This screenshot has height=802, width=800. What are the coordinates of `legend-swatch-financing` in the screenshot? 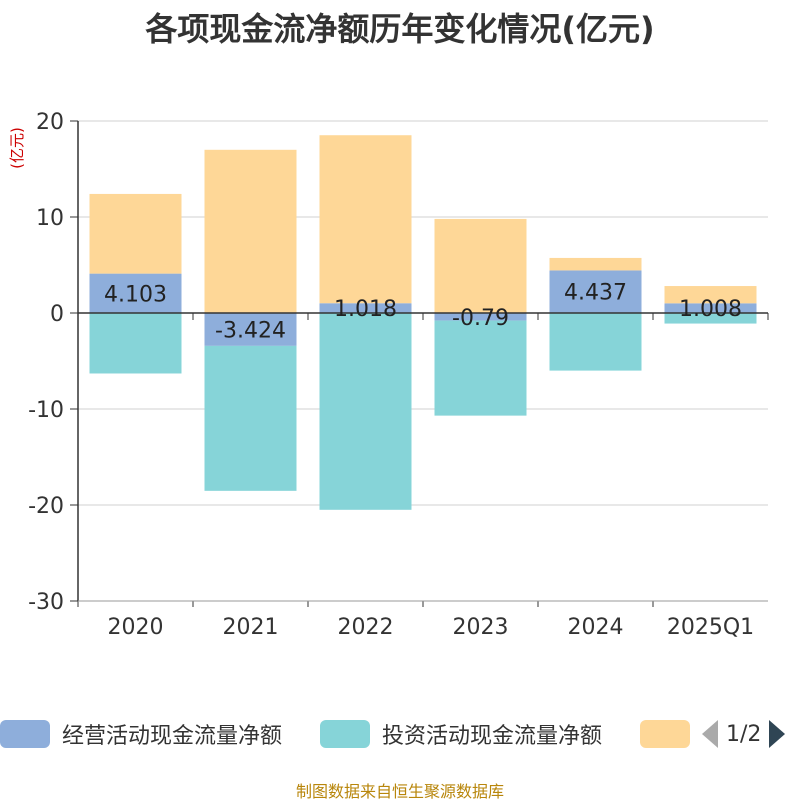 It's located at (665, 734).